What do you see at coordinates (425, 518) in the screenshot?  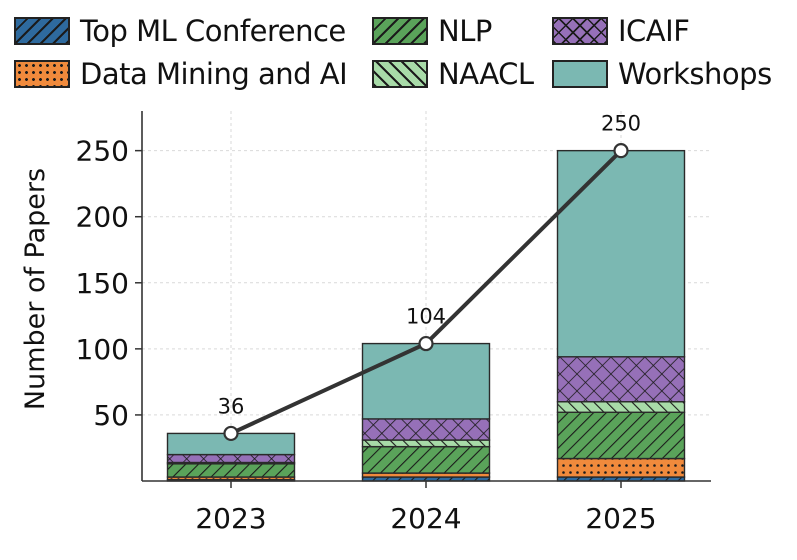 I see `x-tick-label-2024: 2024` at bounding box center [425, 518].